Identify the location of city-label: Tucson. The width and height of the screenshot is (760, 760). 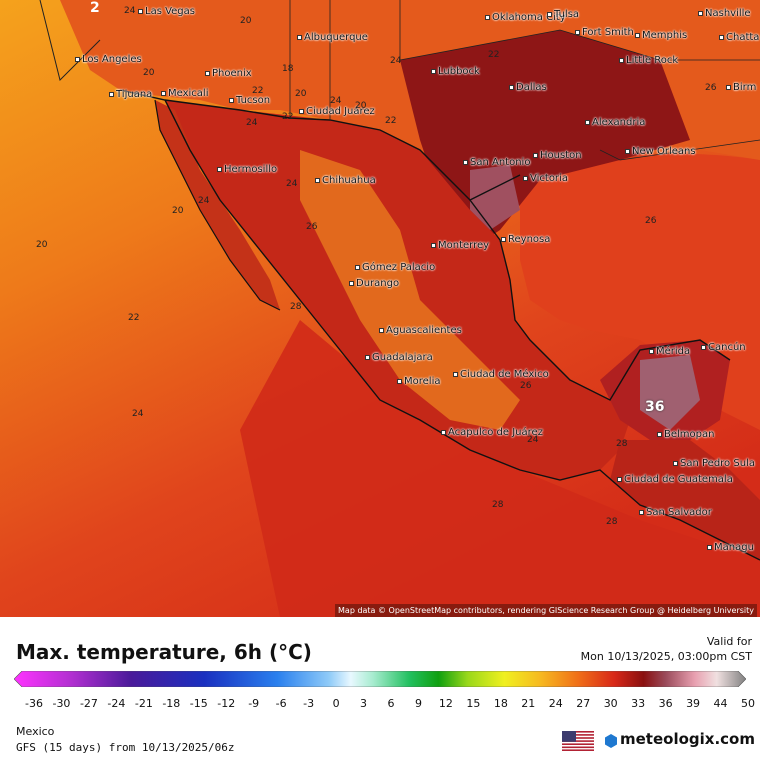
(253, 100).